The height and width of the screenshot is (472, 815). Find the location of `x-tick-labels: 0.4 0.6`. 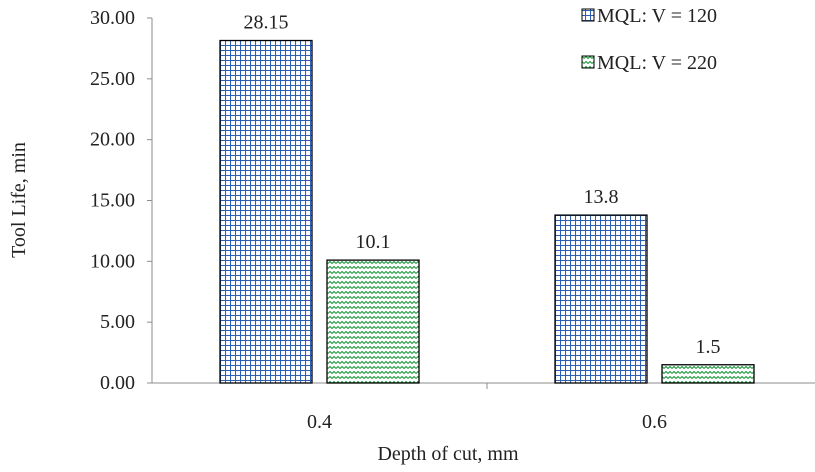

x-tick-labels: 0.4 0.6 is located at coordinates (487, 408).